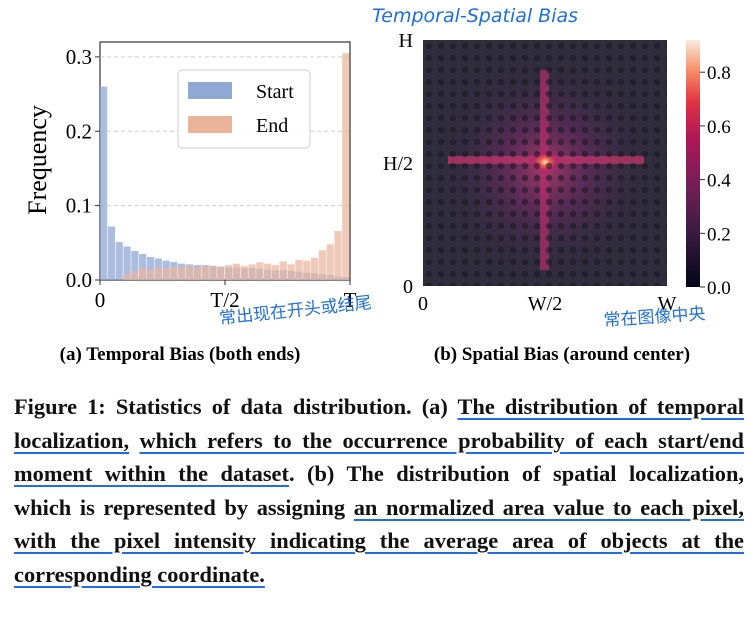 The height and width of the screenshot is (638, 756). What do you see at coordinates (224, 300) in the screenshot?
I see `x-tick-label: T/2` at bounding box center [224, 300].